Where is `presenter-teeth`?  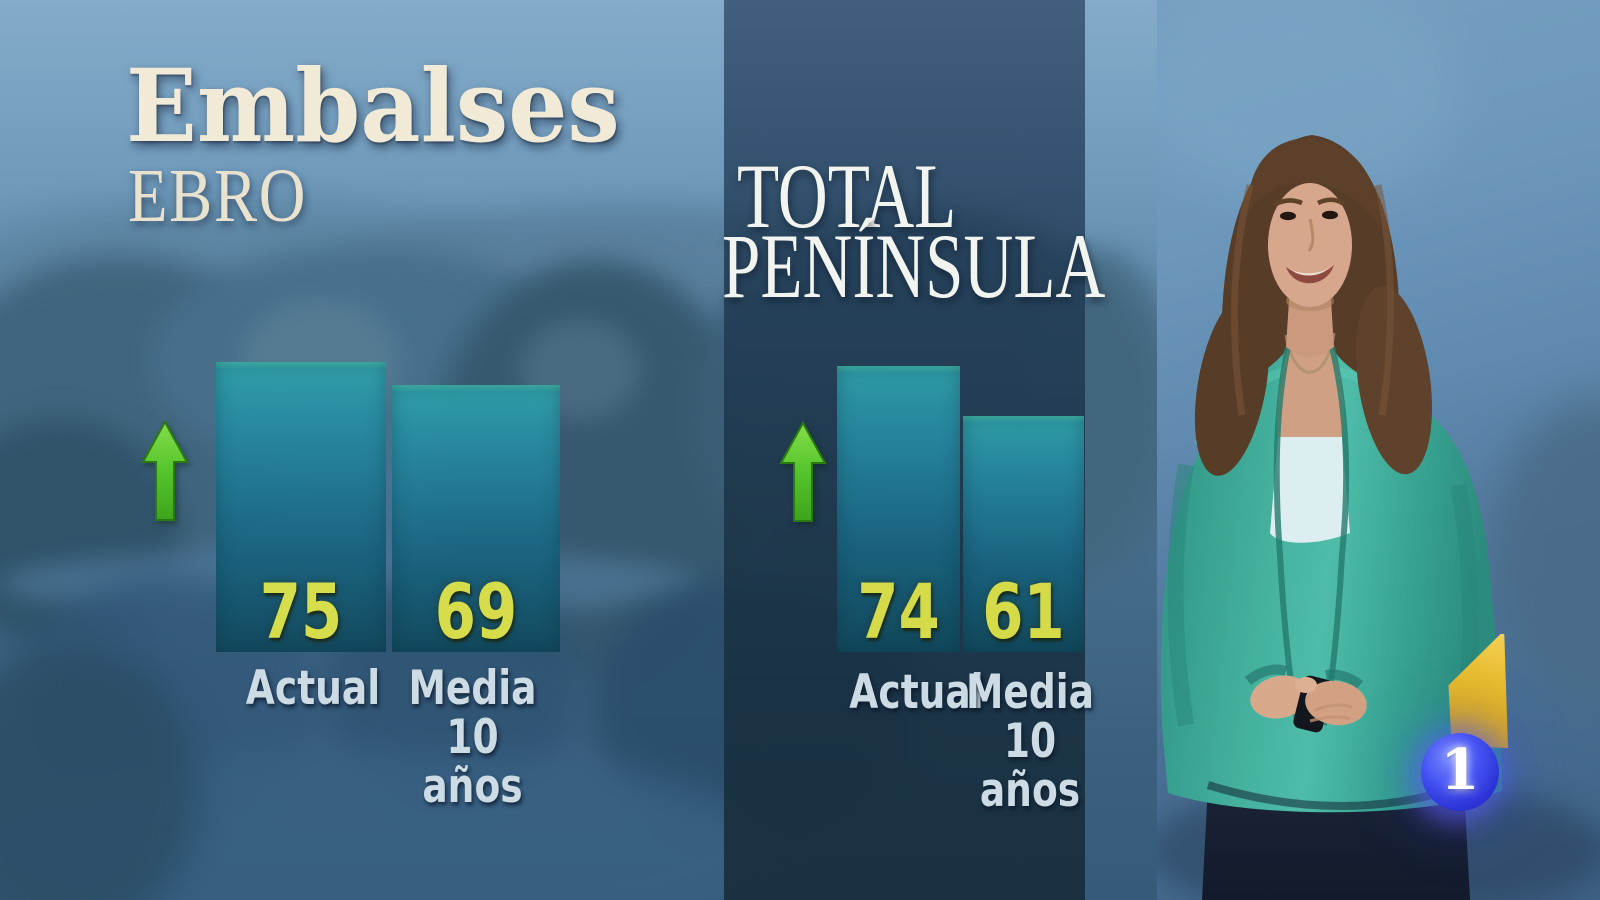 presenter-teeth is located at coordinates (1310, 271).